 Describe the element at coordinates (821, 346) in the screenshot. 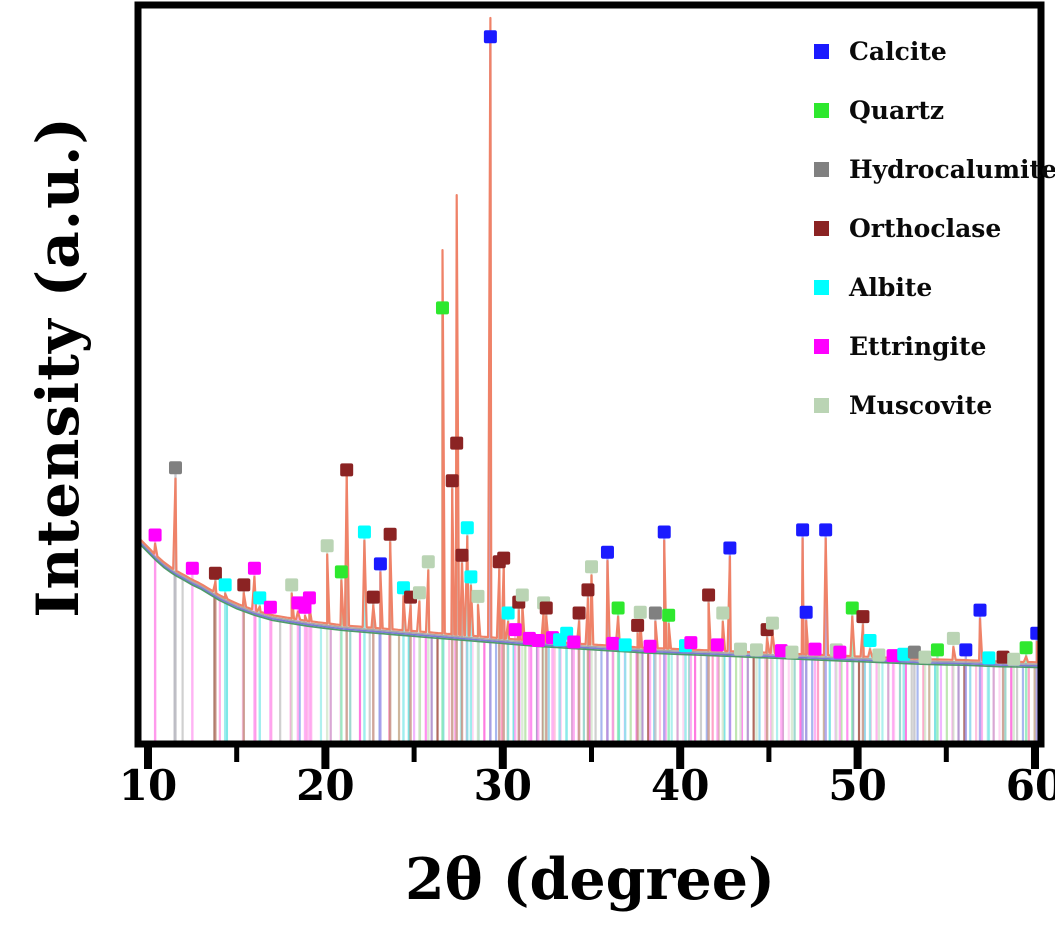

I see `legend-swatch-ettringite` at that location.